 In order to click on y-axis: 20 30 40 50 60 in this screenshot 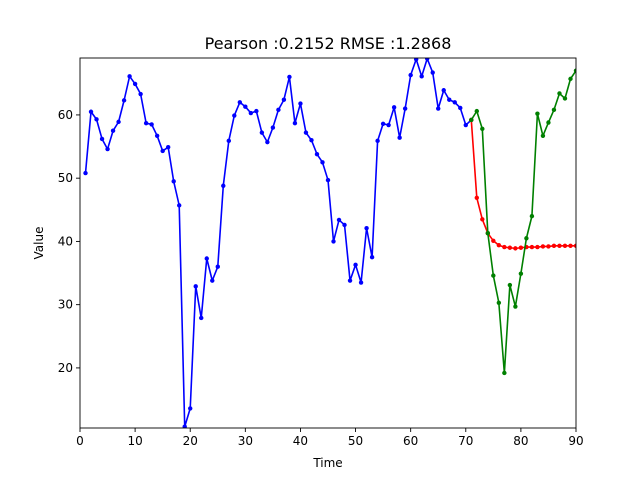, I will do `click(69, 241)`.